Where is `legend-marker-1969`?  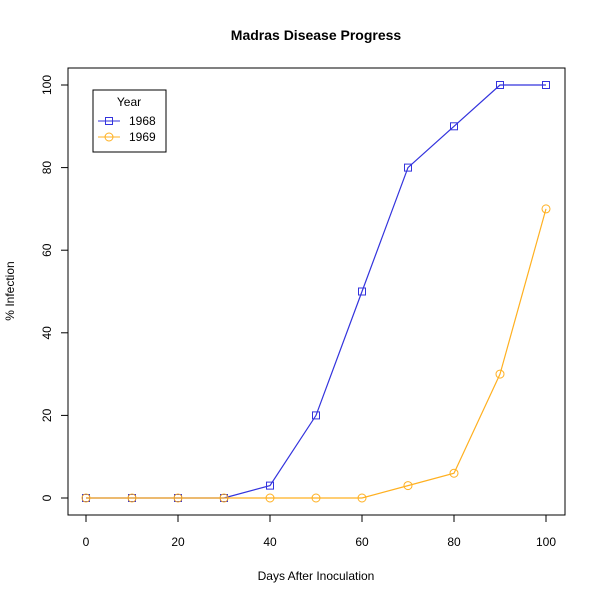
legend-marker-1969 is located at coordinates (109, 137).